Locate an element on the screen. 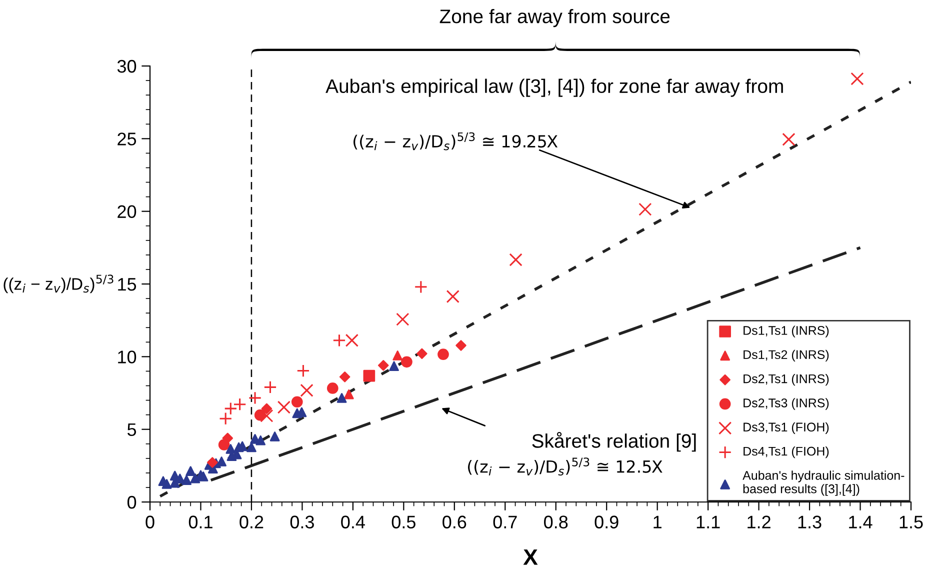 The width and height of the screenshot is (926, 576). x-tick-label: 1.4 is located at coordinates (860, 522).